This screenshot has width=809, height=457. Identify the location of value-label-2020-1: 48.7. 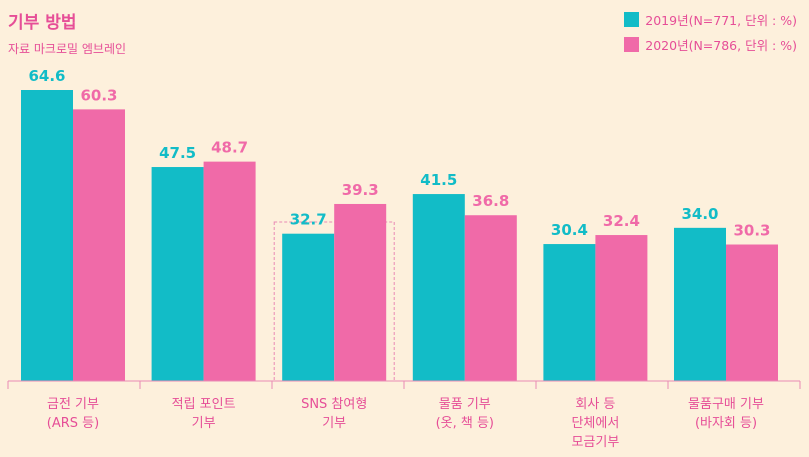
(229, 148).